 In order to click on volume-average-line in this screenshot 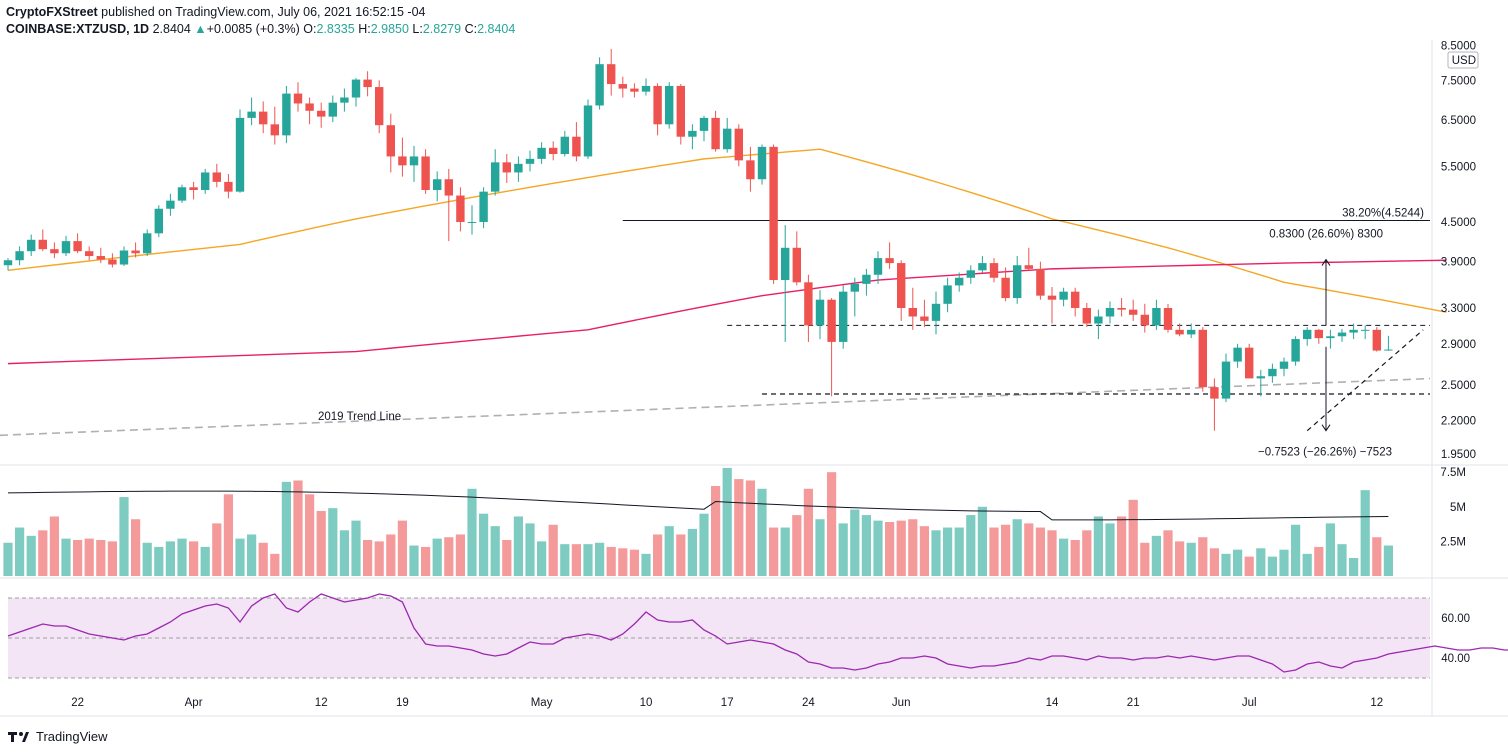, I will do `click(698, 505)`.